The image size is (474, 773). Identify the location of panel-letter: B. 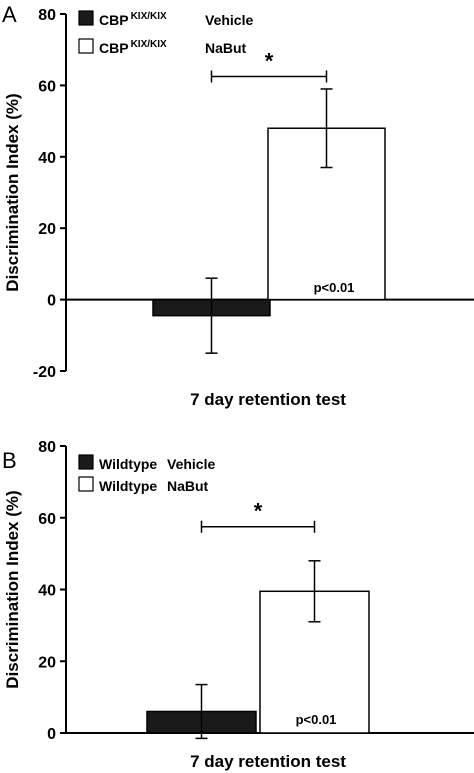
(9, 460).